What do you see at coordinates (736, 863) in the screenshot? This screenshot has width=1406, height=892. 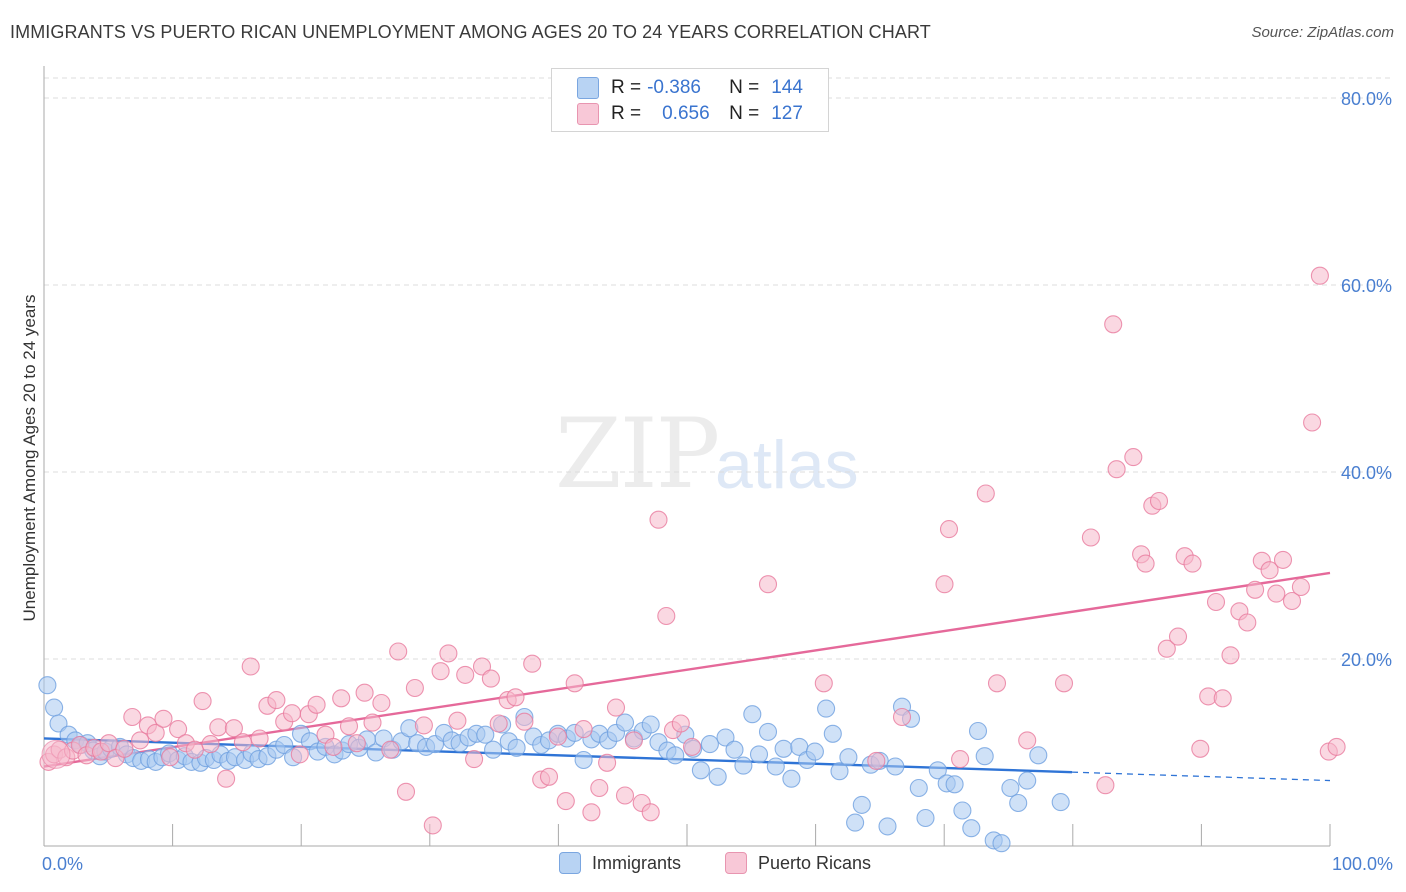 I see `legend-swatch-puerto-ricans` at bounding box center [736, 863].